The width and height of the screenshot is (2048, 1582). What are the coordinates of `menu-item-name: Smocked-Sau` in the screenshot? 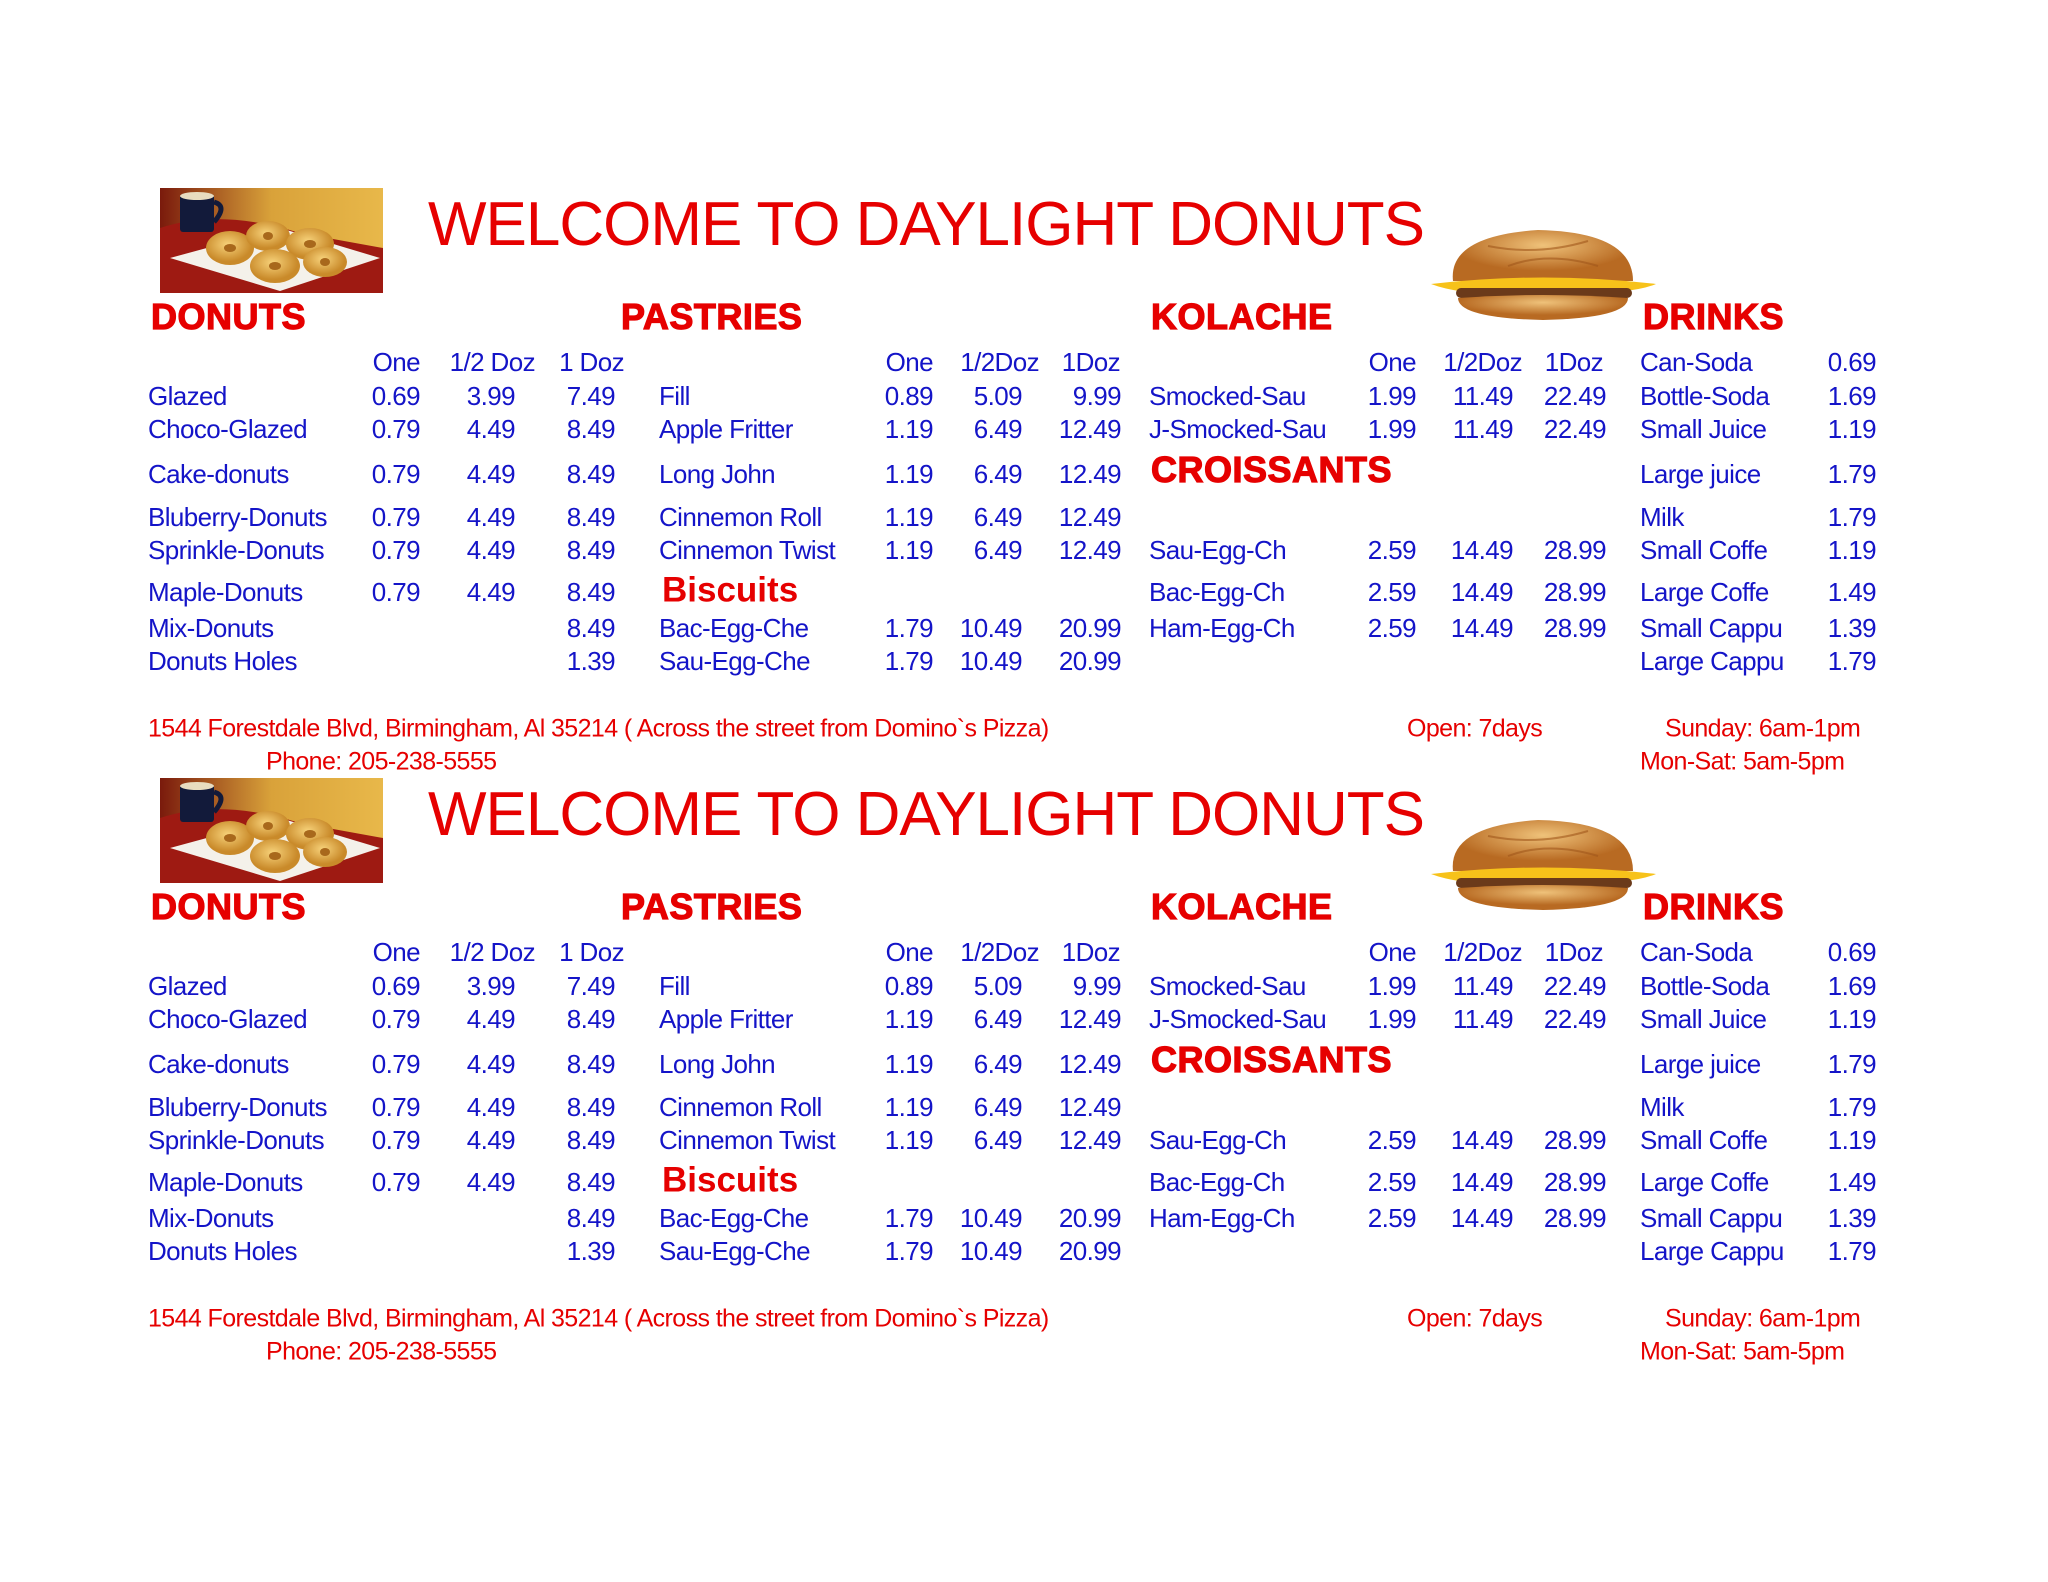 It's located at (1227, 986).